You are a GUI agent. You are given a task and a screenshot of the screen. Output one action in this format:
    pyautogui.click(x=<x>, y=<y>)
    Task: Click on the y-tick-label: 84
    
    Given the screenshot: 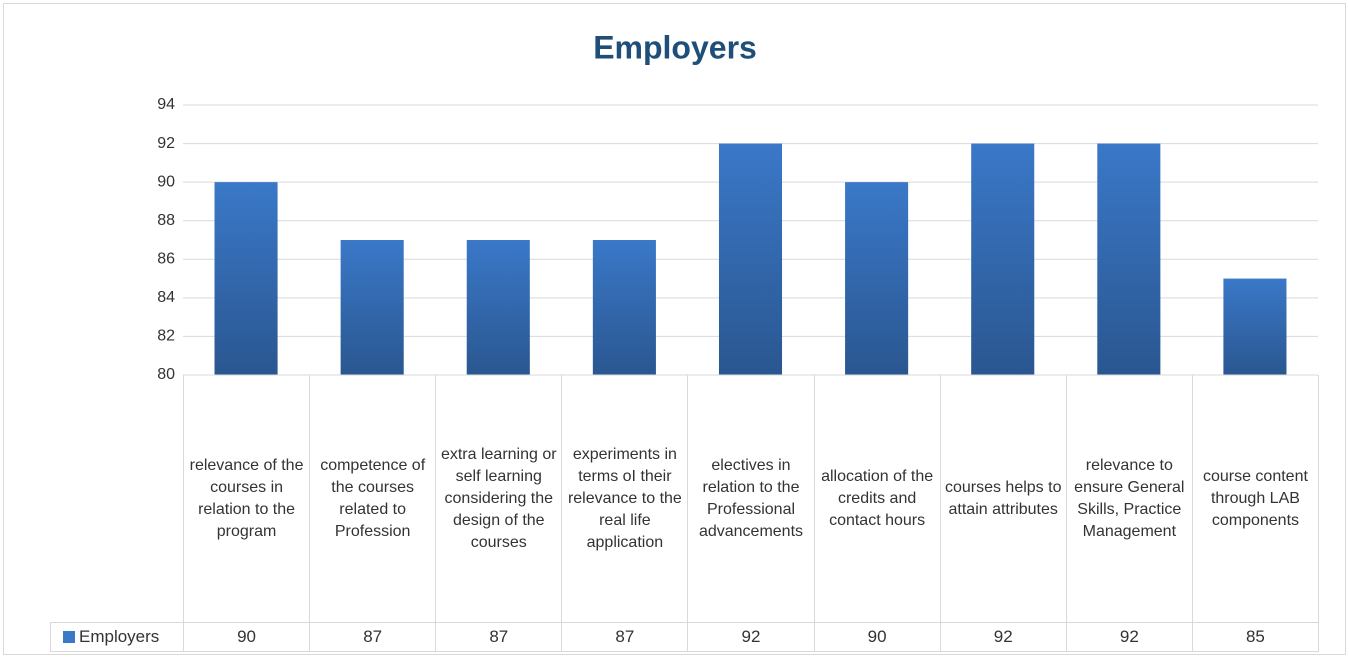 What is the action you would take?
    pyautogui.click(x=166, y=297)
    